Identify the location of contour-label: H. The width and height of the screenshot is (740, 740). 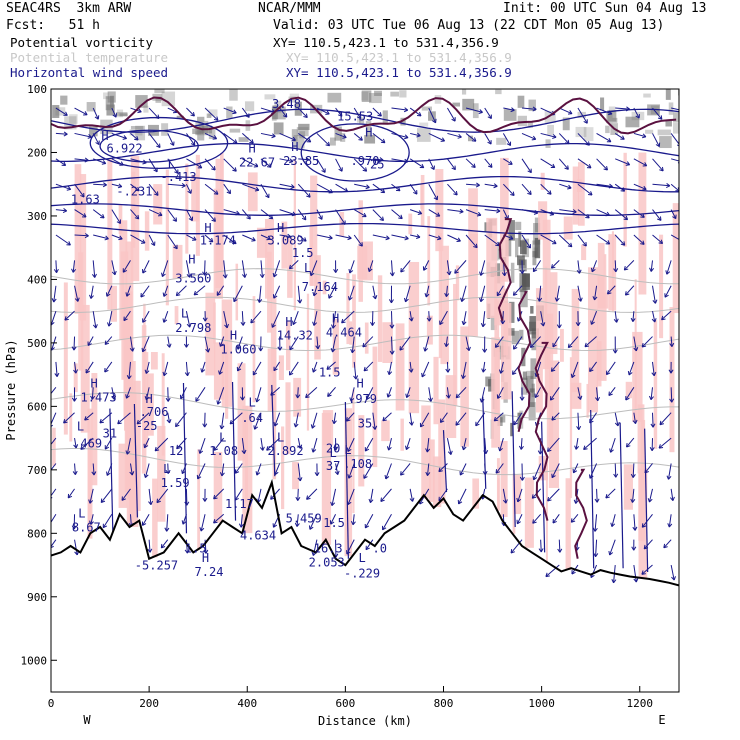
(368, 133).